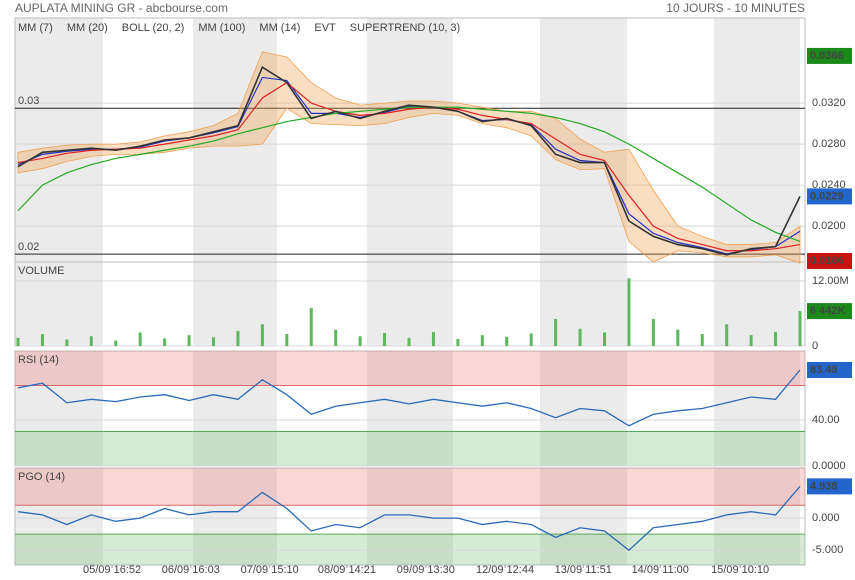 The width and height of the screenshot is (855, 580). Describe the element at coordinates (325, 28) in the screenshot. I see `legend-entry: EVT` at that location.